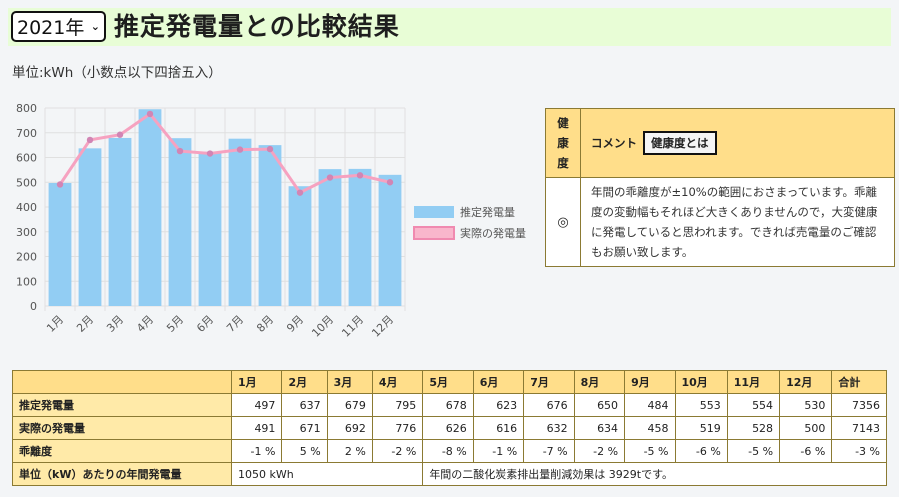 The width and height of the screenshot is (899, 497). What do you see at coordinates (680, 143) in the screenshot?
I see `health-info-button: 健康度とは` at bounding box center [680, 143].